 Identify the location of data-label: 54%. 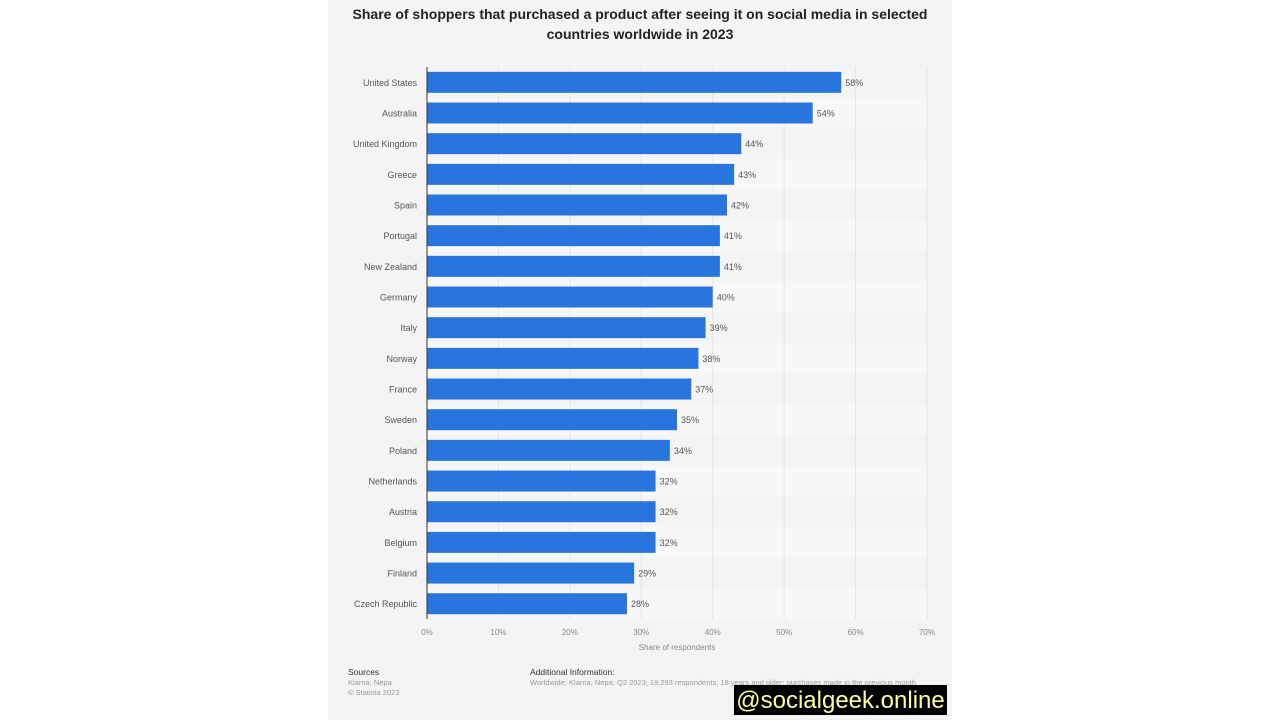
(826, 114).